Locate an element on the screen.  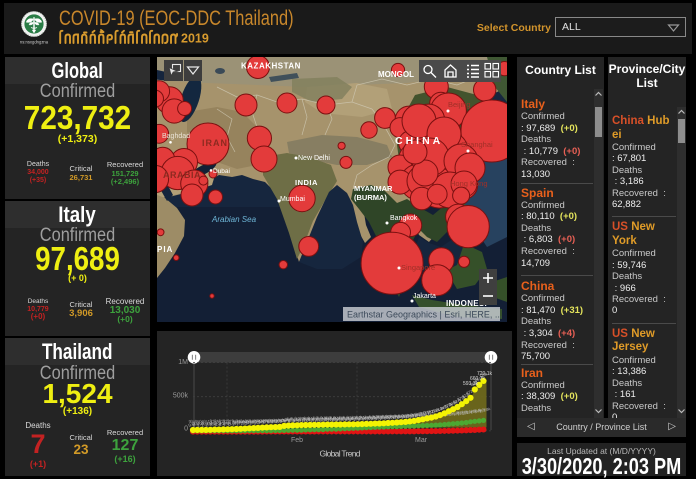
svg-text: 114k is located at coordinates (401, 416).